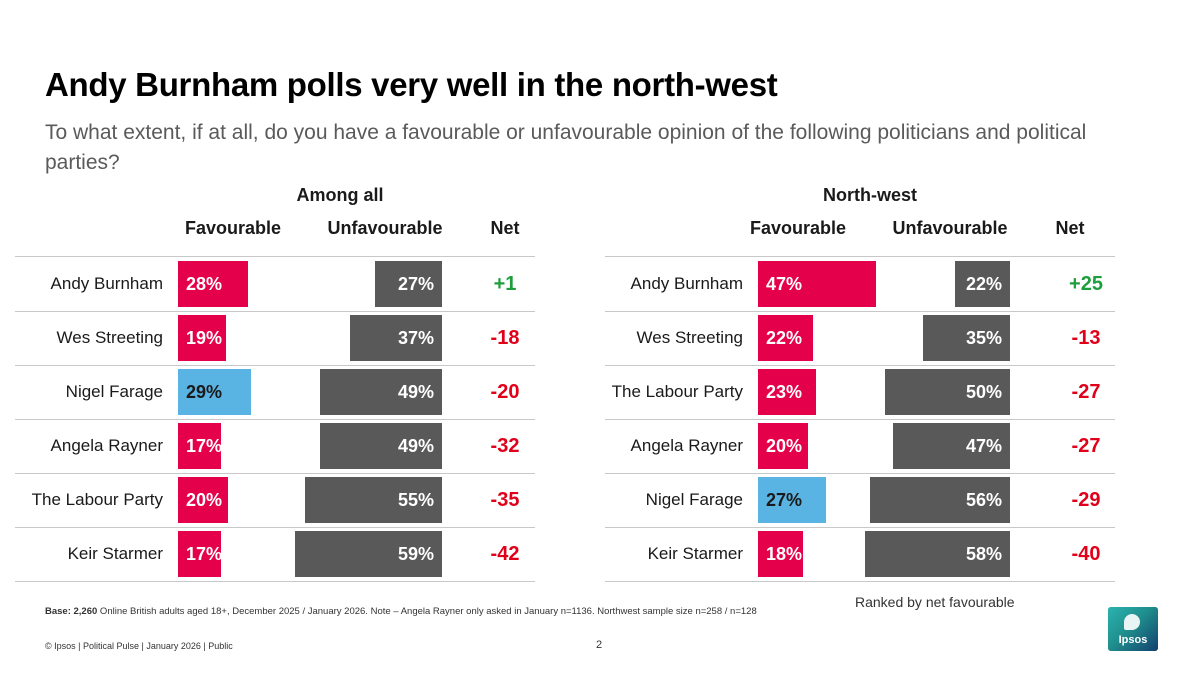 This screenshot has width=1200, height=675. Describe the element at coordinates (1086, 500) in the screenshot. I see `net-value: -29` at that location.